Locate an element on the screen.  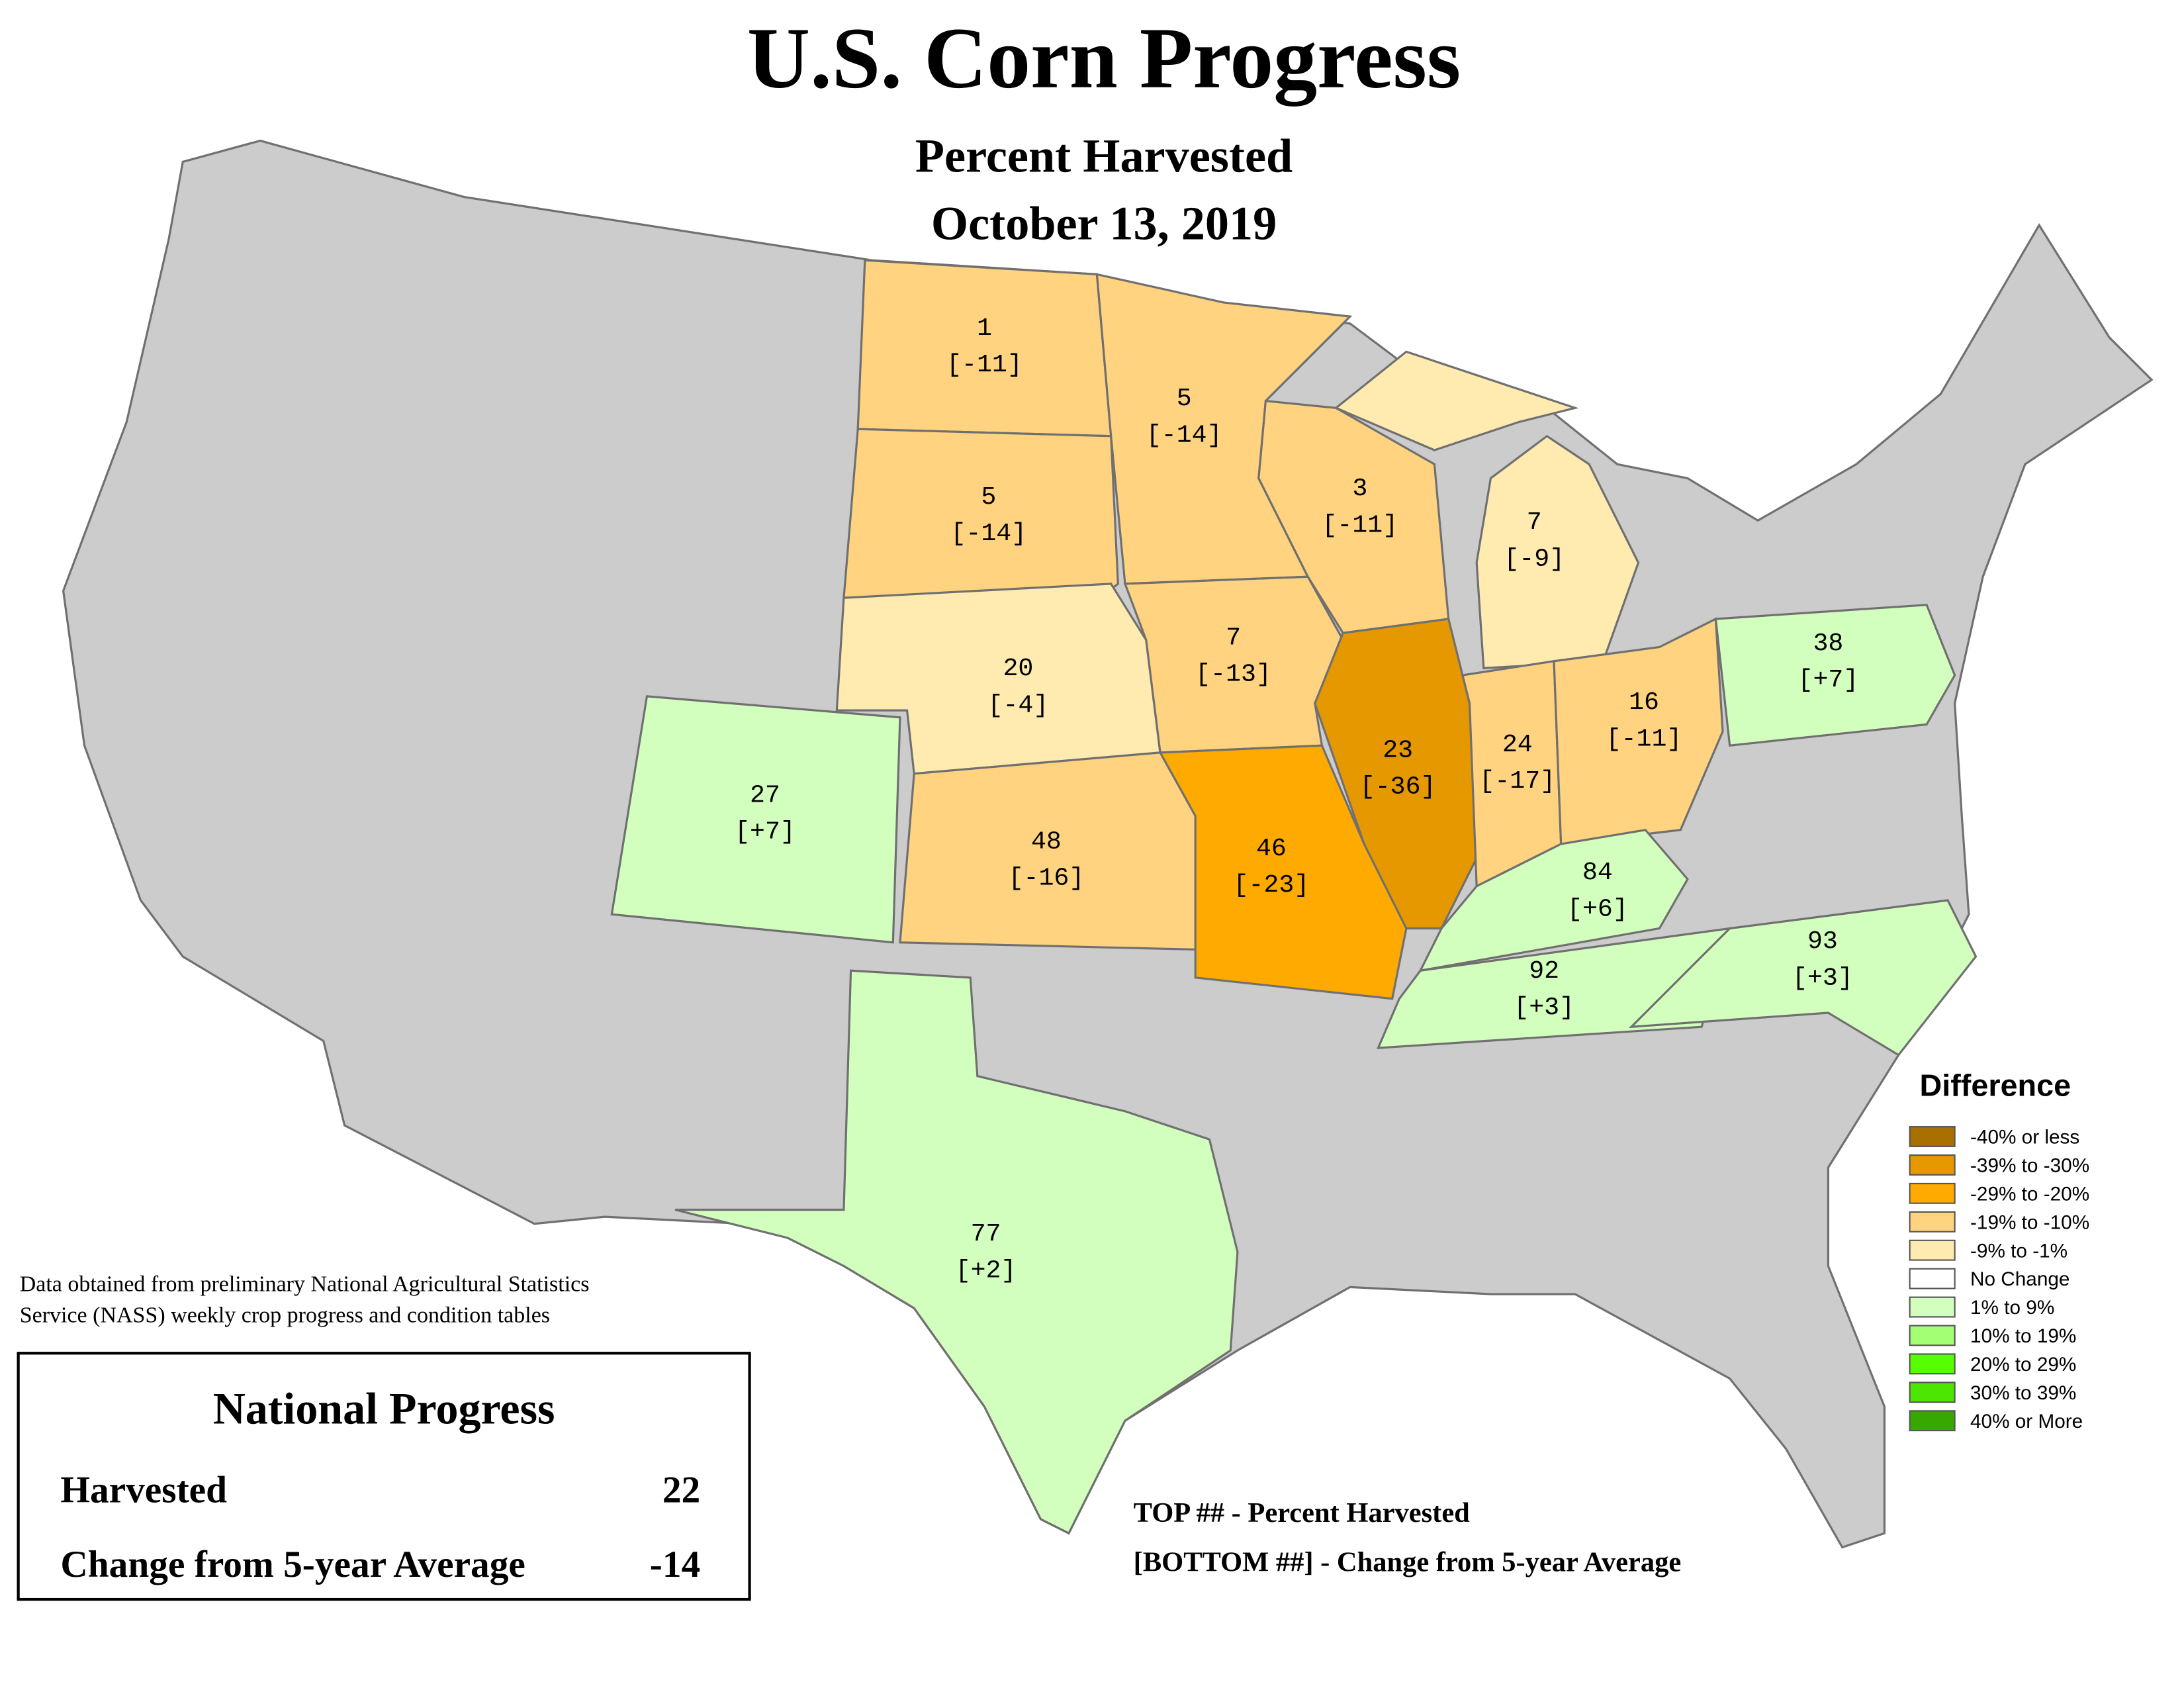
change-label: [+6] is located at coordinates (1598, 909).